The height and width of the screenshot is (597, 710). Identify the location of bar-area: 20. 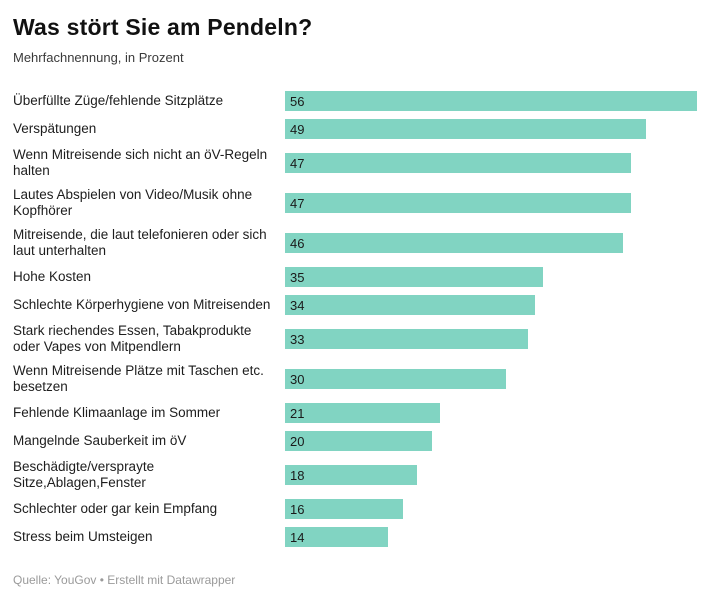
(491, 441).